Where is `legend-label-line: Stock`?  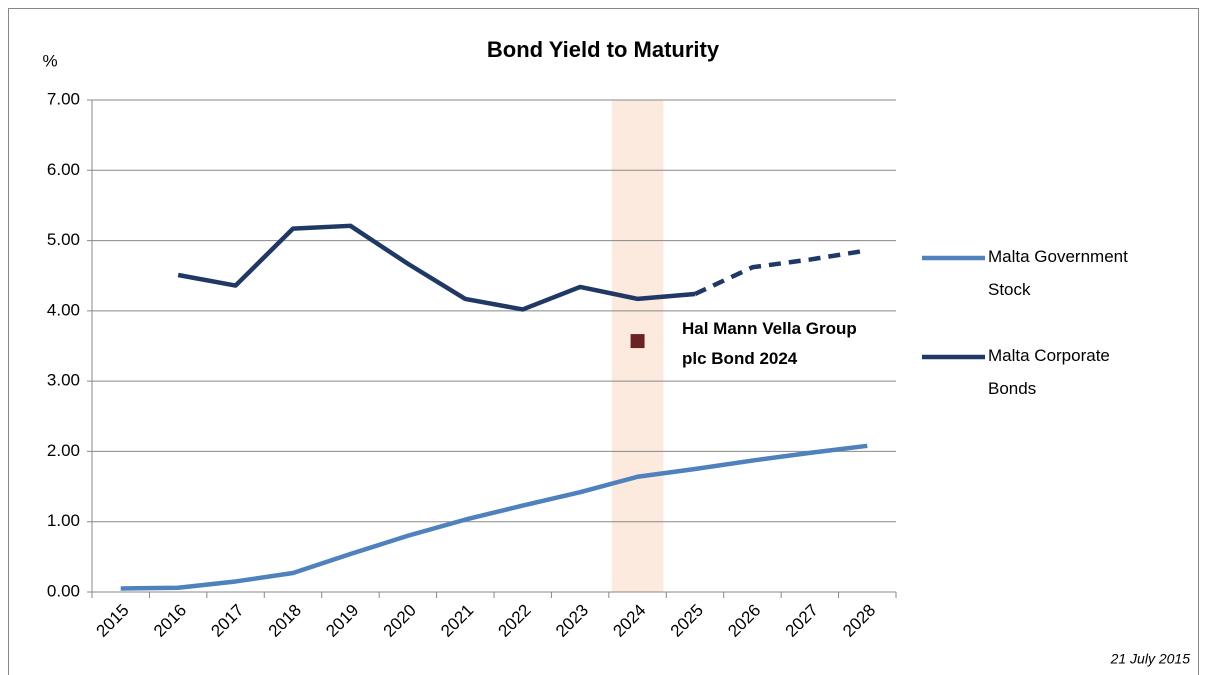 legend-label-line: Stock is located at coordinates (1009, 289).